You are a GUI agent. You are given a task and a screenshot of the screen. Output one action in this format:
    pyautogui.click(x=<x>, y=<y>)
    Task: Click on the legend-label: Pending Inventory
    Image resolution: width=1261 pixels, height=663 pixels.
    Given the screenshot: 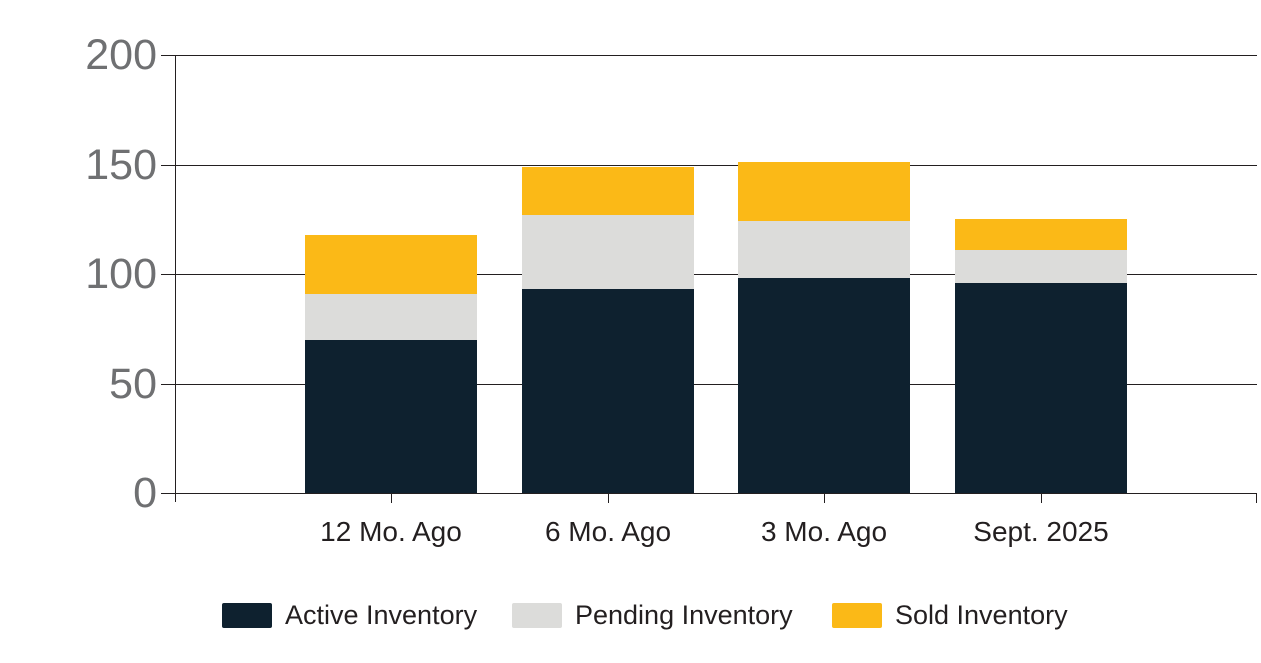 What is the action you would take?
    pyautogui.click(x=684, y=615)
    